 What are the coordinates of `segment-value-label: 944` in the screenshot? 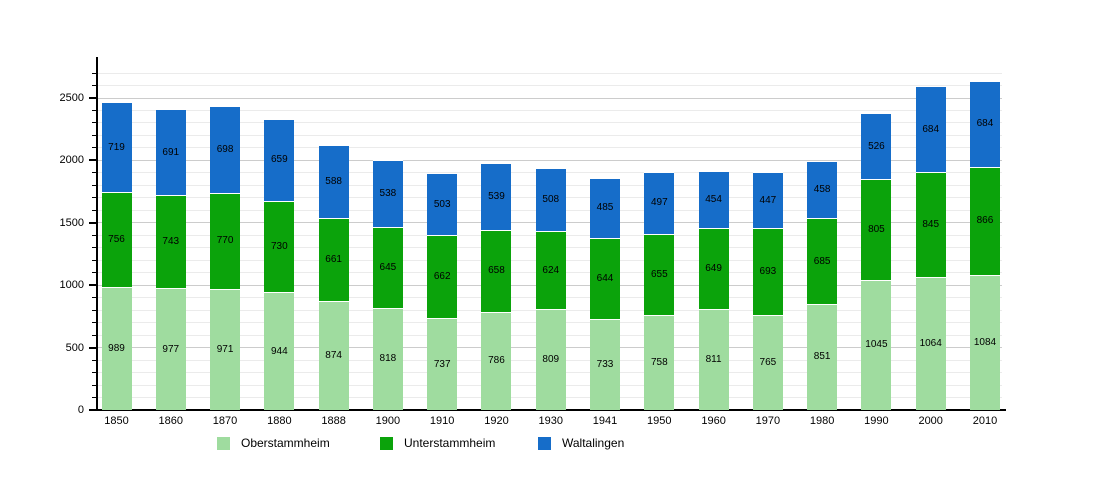 It's located at (279, 351).